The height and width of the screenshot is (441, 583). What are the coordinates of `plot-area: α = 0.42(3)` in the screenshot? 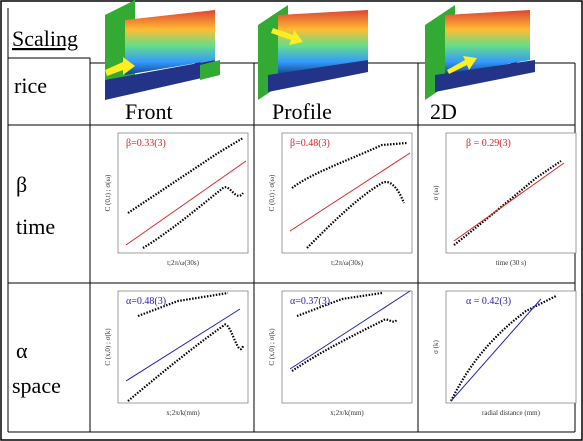 It's located at (511, 347).